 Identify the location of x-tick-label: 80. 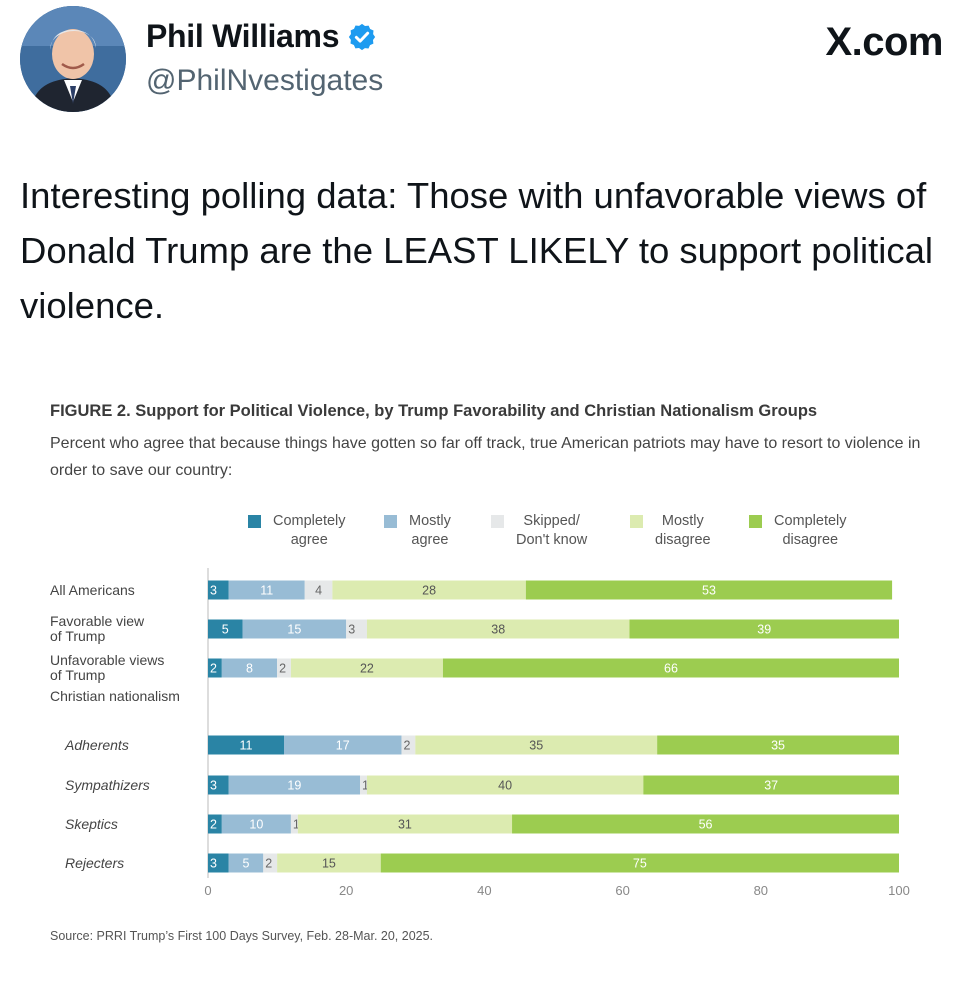
(761, 890).